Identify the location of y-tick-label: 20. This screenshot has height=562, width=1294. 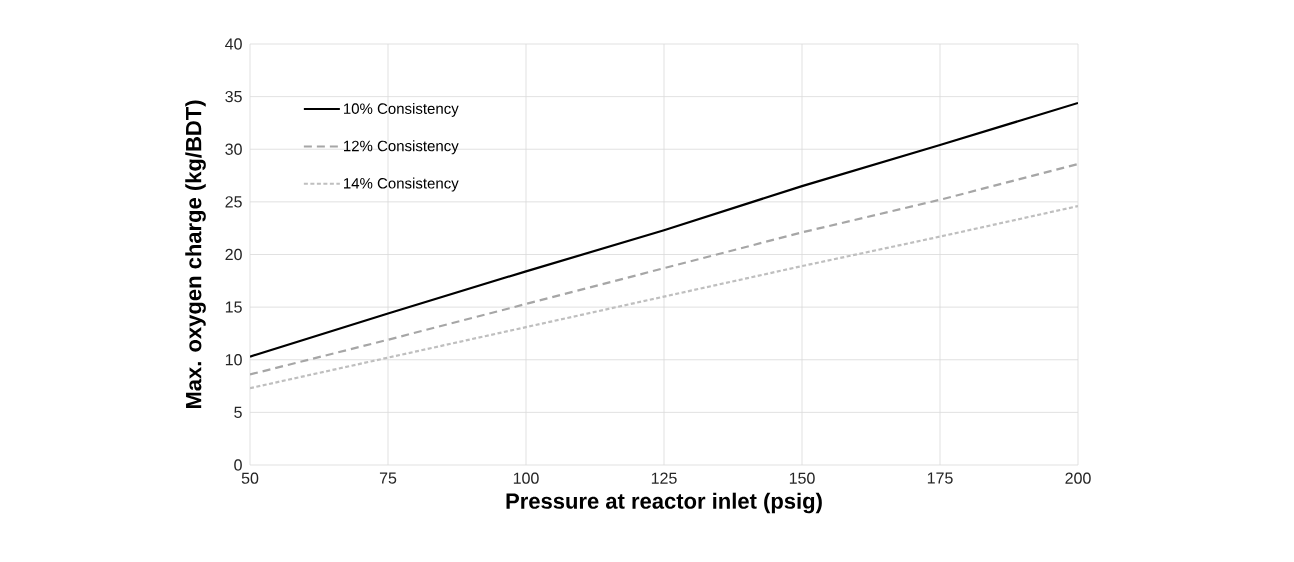
(233, 254).